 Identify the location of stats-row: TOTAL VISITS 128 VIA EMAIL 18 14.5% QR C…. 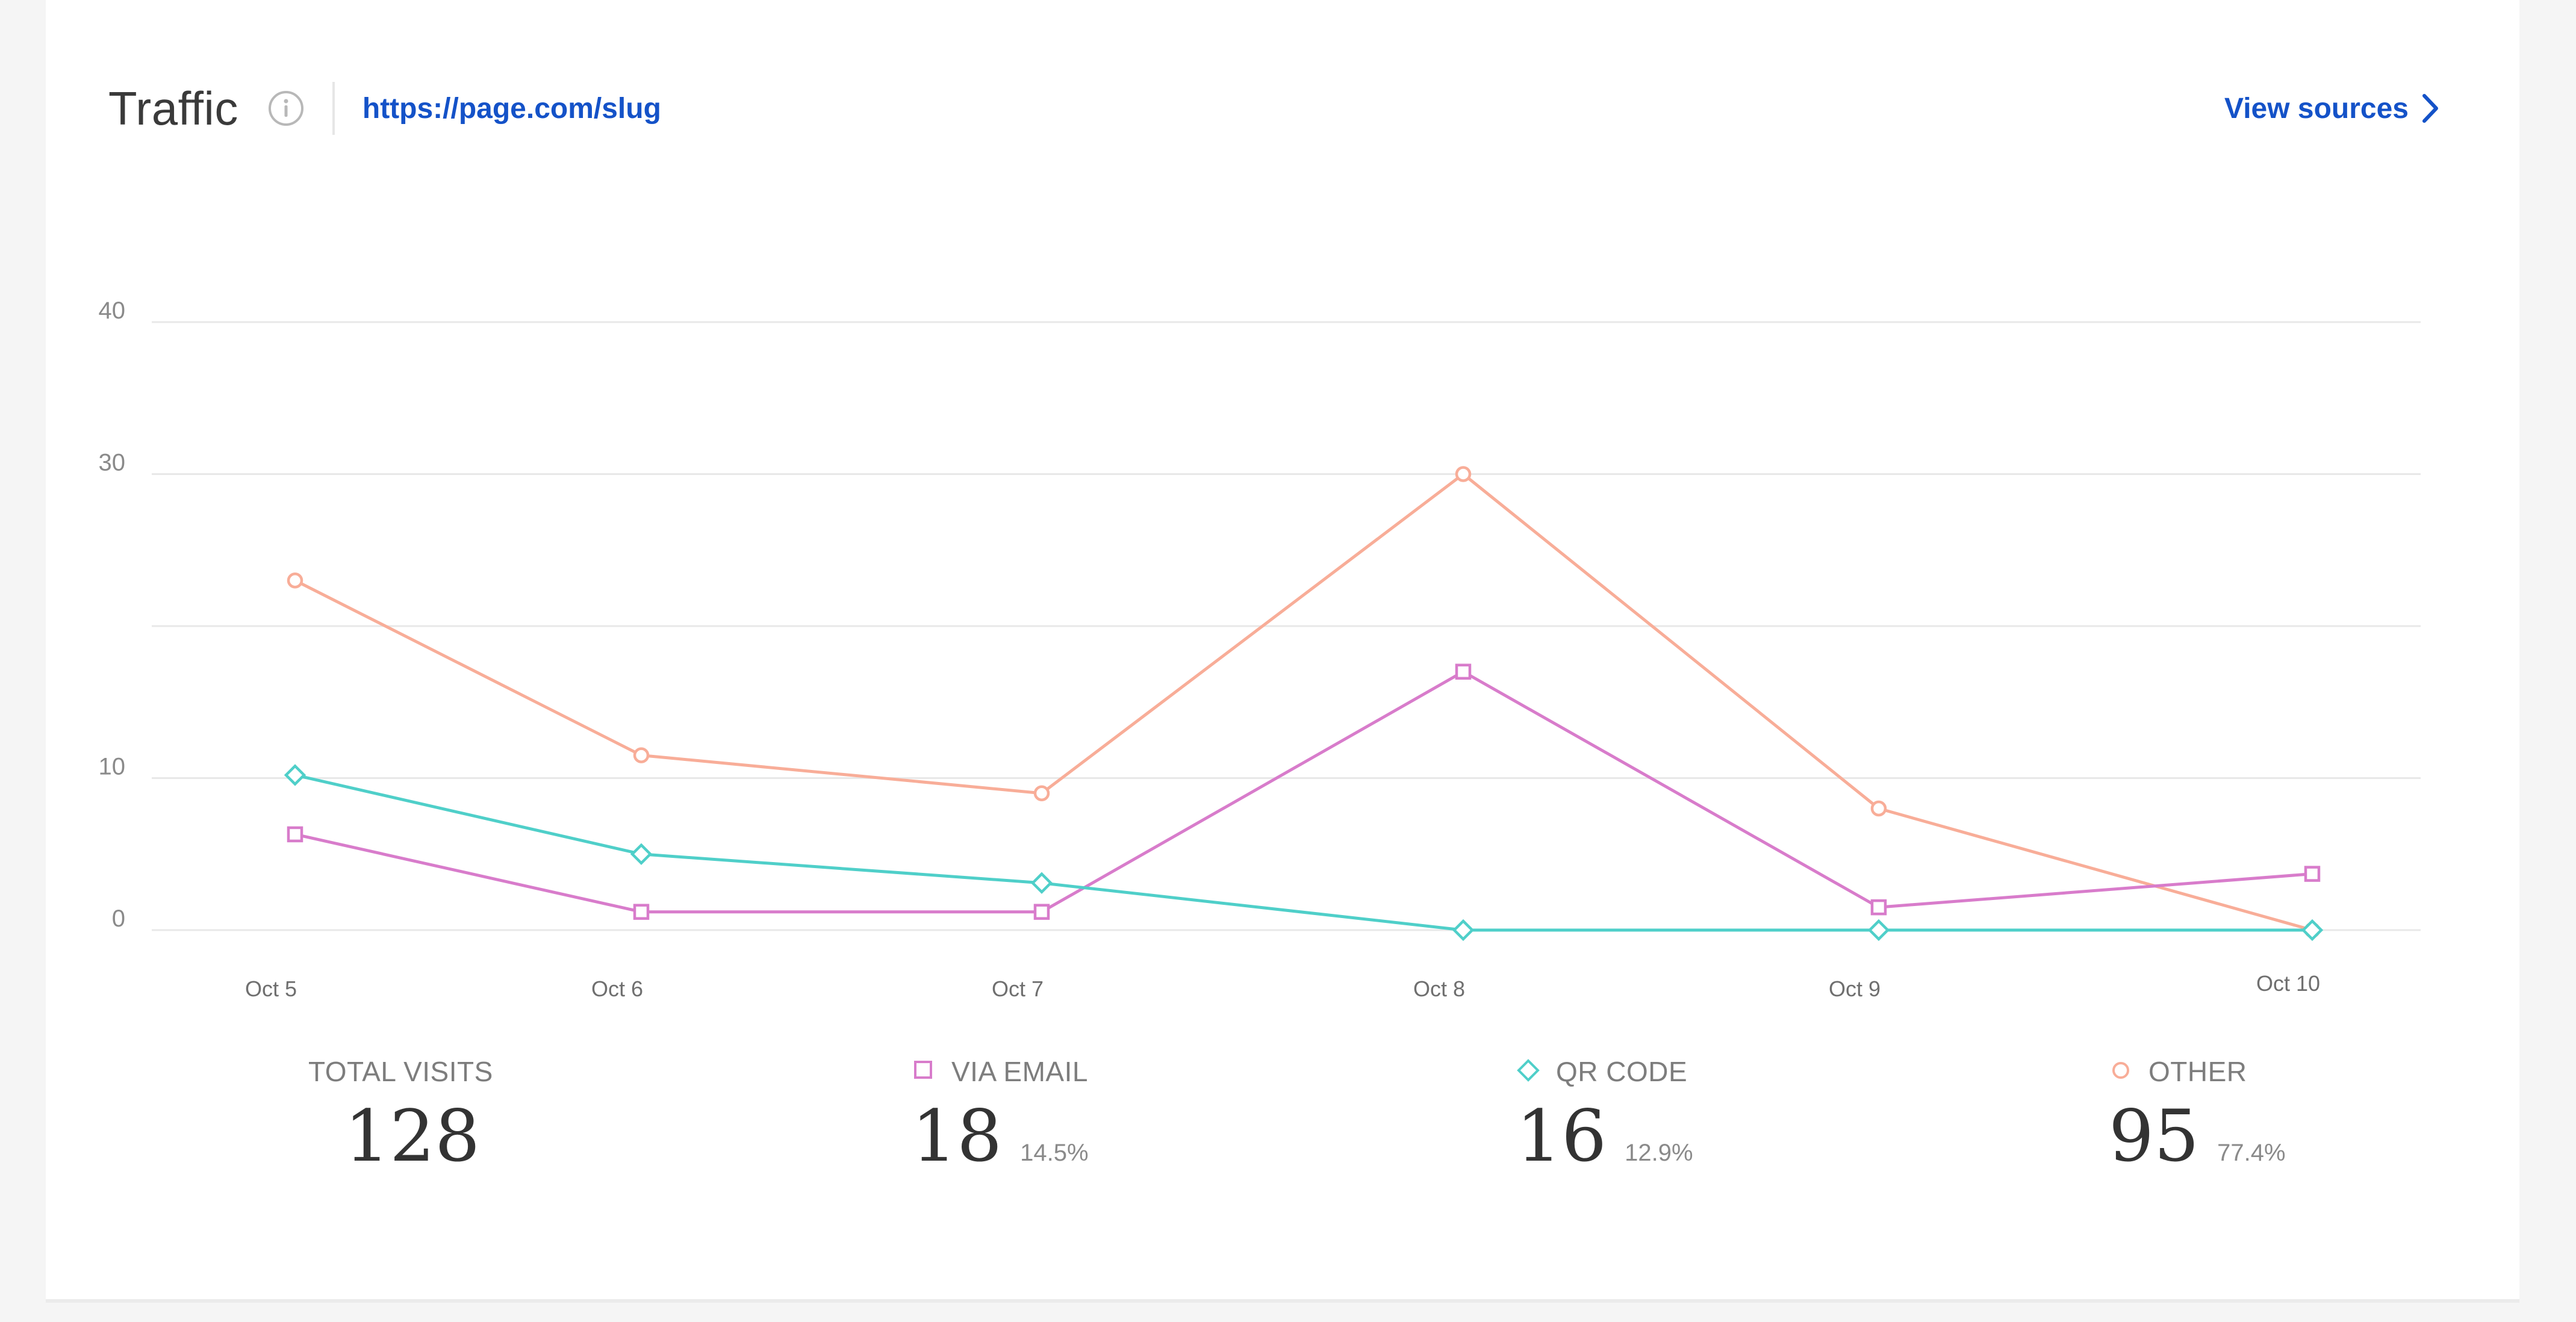
(1288, 1125).